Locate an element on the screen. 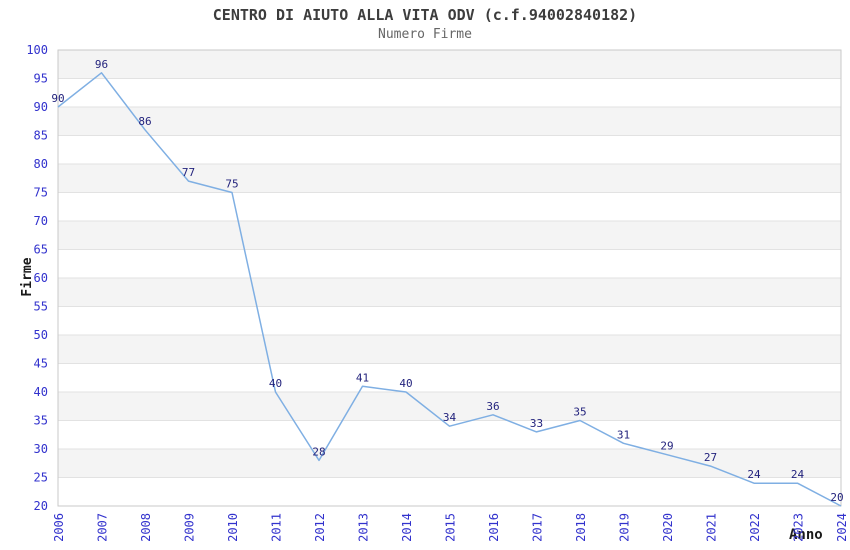 The width and height of the screenshot is (850, 550). svg-text: 86 is located at coordinates (144, 121).